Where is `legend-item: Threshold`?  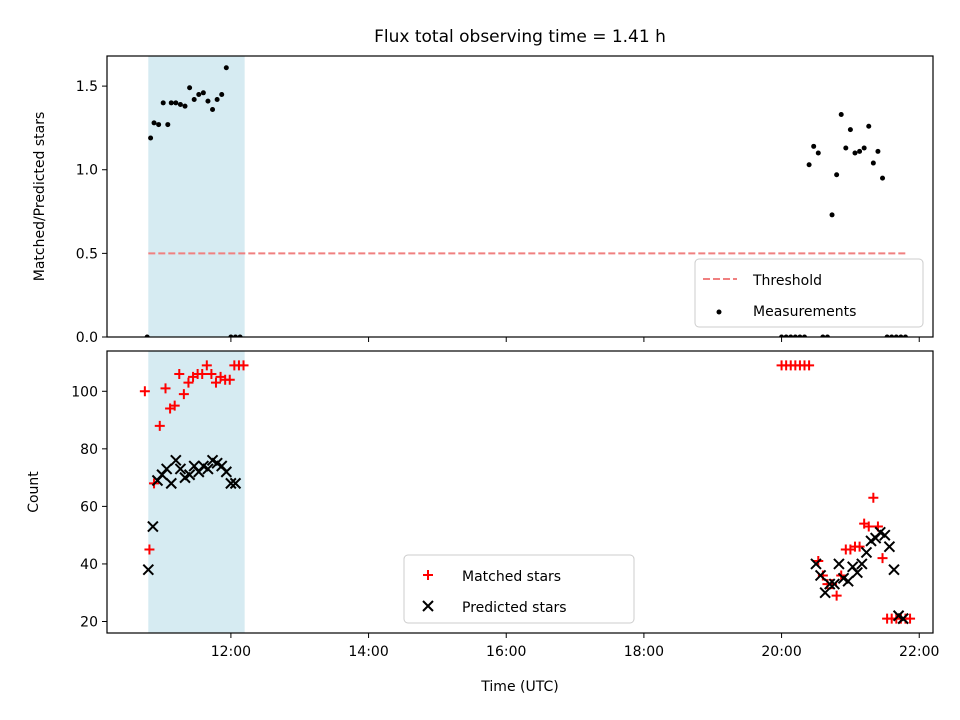 legend-item: Threshold is located at coordinates (762, 281).